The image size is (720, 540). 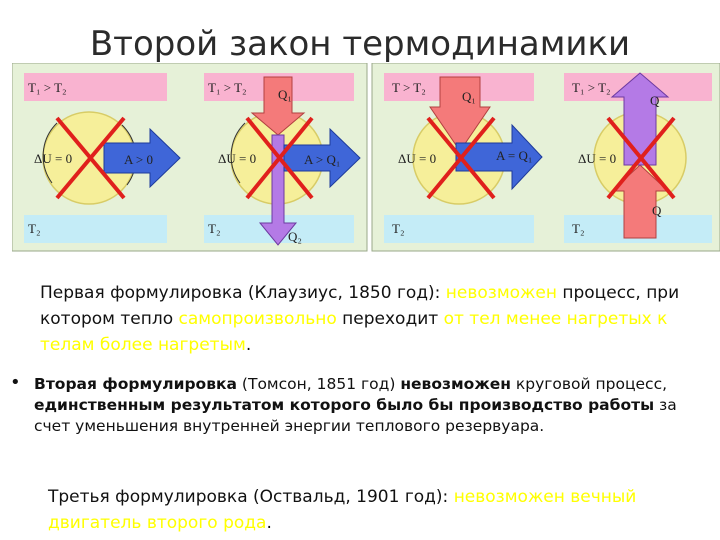 I want to click on hot-label: T > T₂, so click(x=409, y=87).